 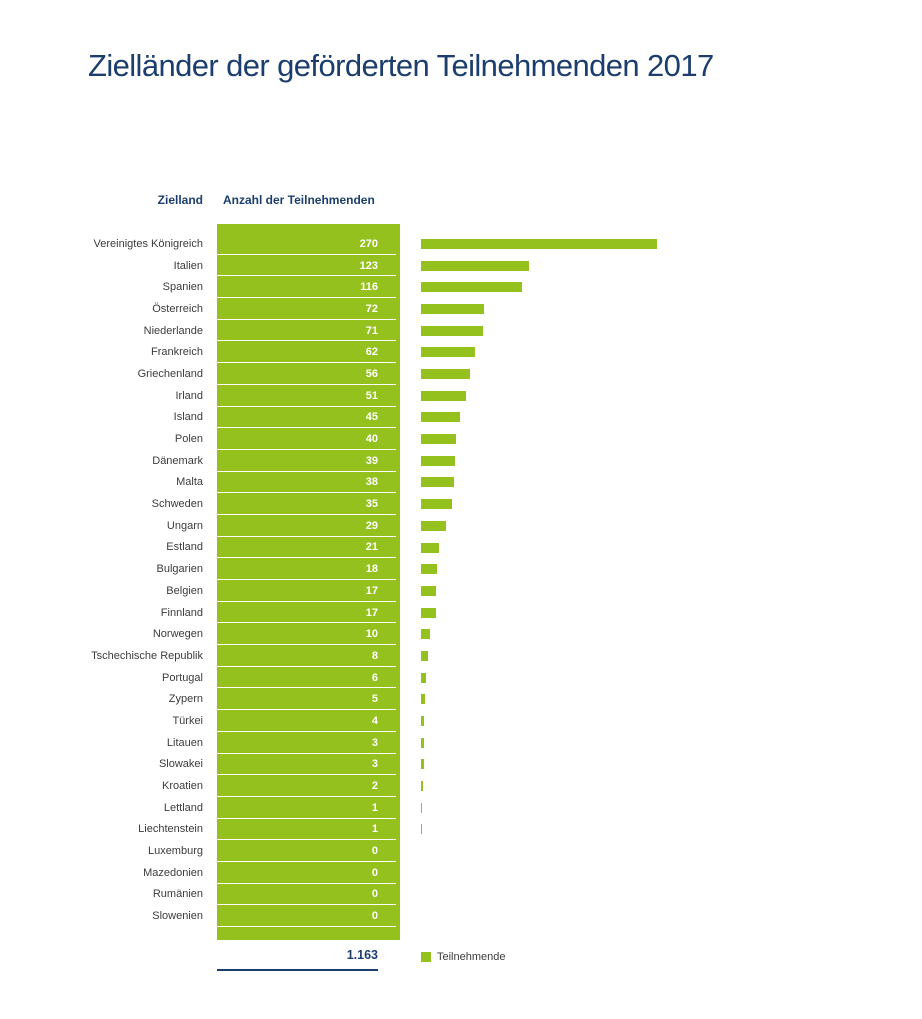 What do you see at coordinates (426, 957) in the screenshot?
I see `green-square-icon` at bounding box center [426, 957].